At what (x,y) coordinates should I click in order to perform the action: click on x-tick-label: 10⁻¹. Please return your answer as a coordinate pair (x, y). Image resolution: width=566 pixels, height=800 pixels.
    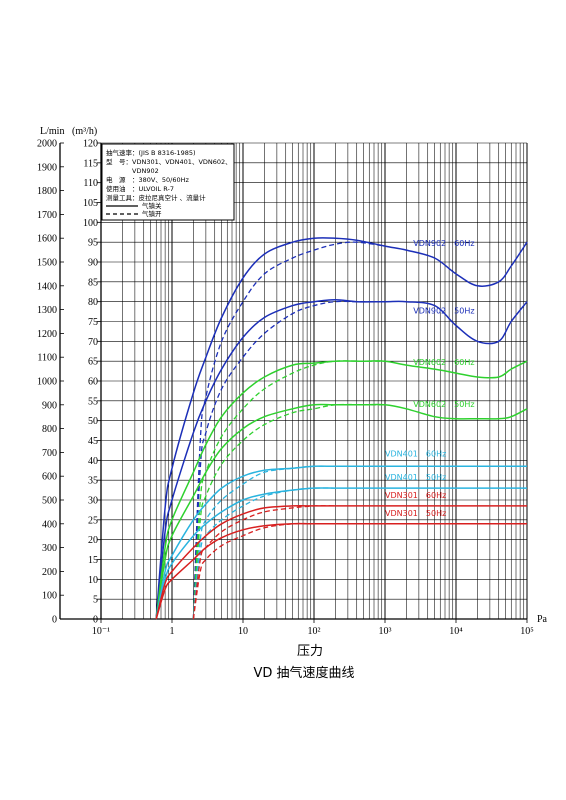
    Looking at the image, I should click on (101, 631).